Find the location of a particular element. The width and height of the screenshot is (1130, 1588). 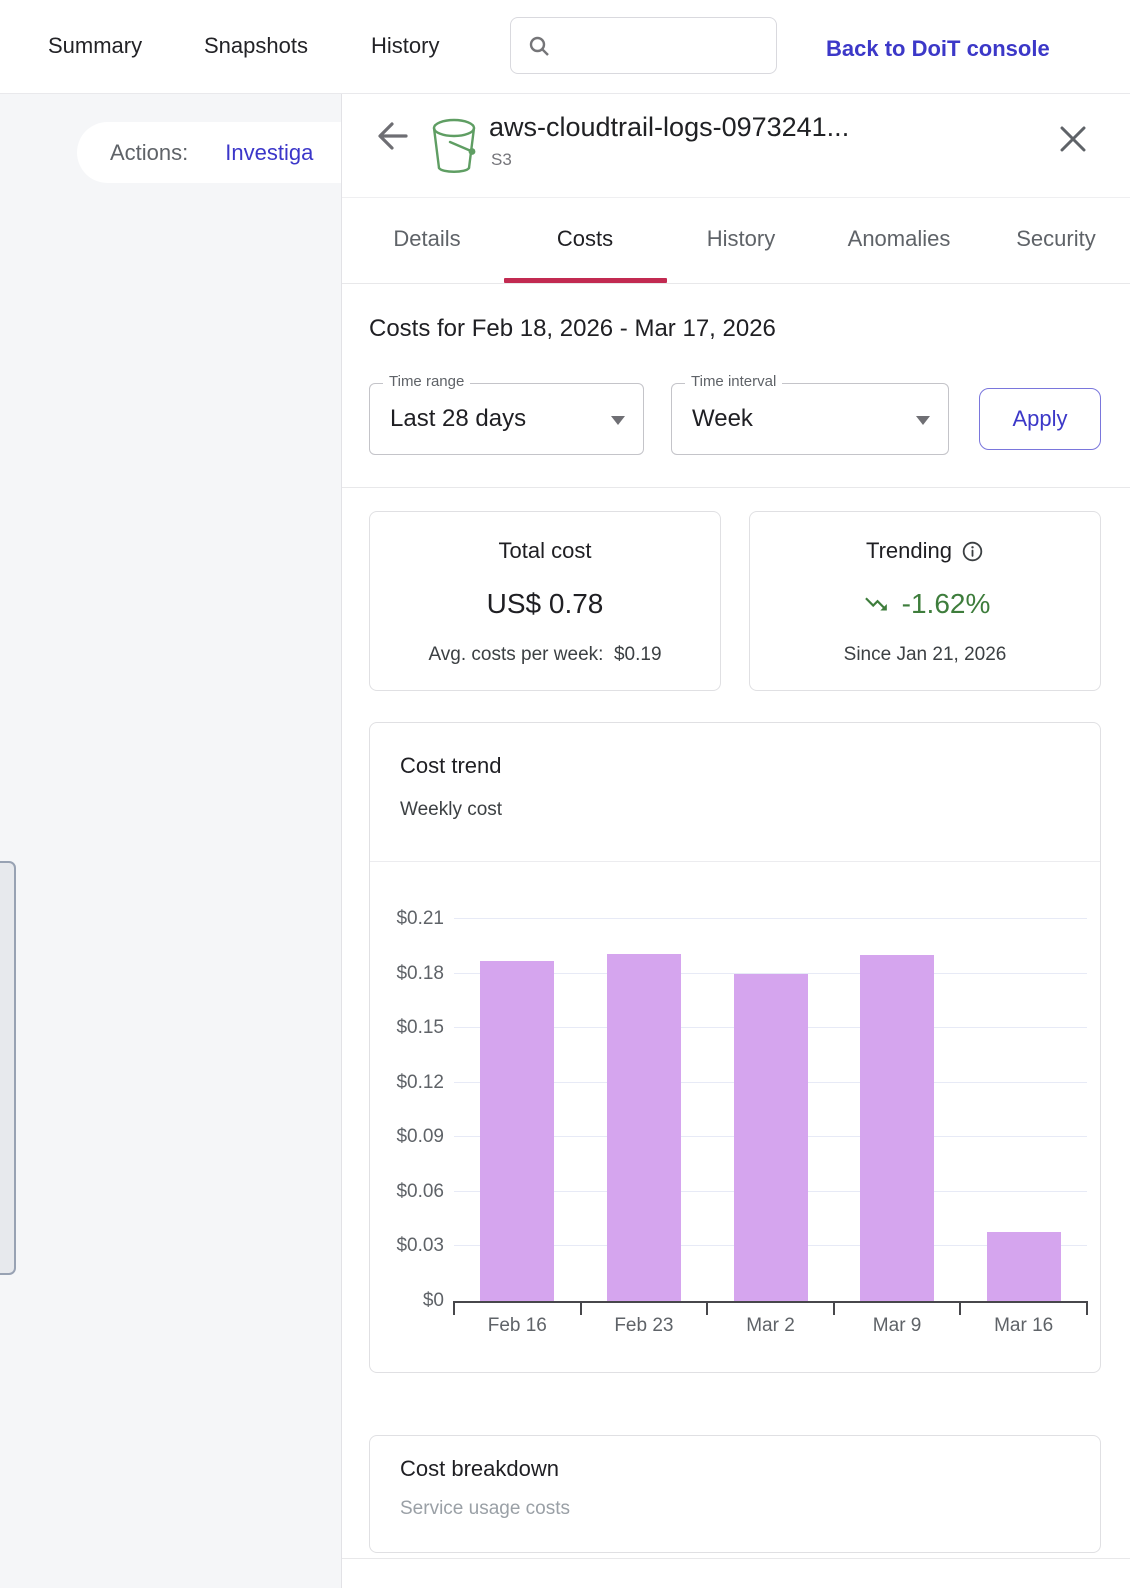

x-axis-tick-label: Mar 9 is located at coordinates (897, 1325).